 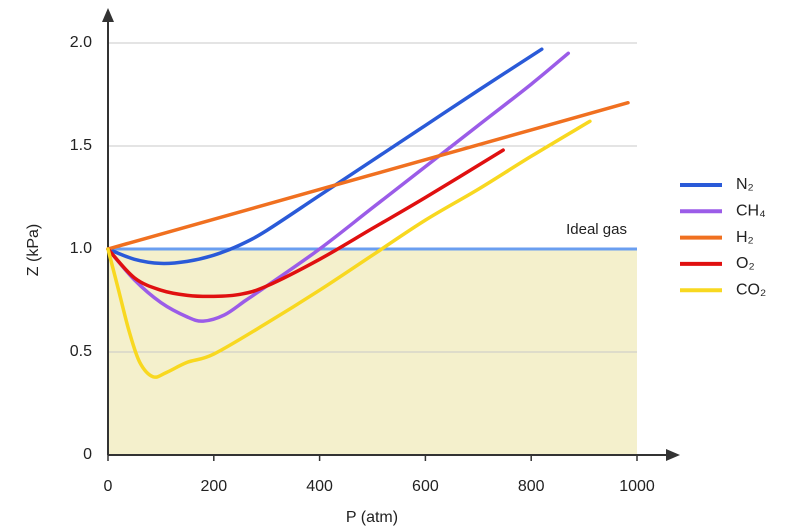 I want to click on y-tick-label: 1.5, so click(x=81, y=145).